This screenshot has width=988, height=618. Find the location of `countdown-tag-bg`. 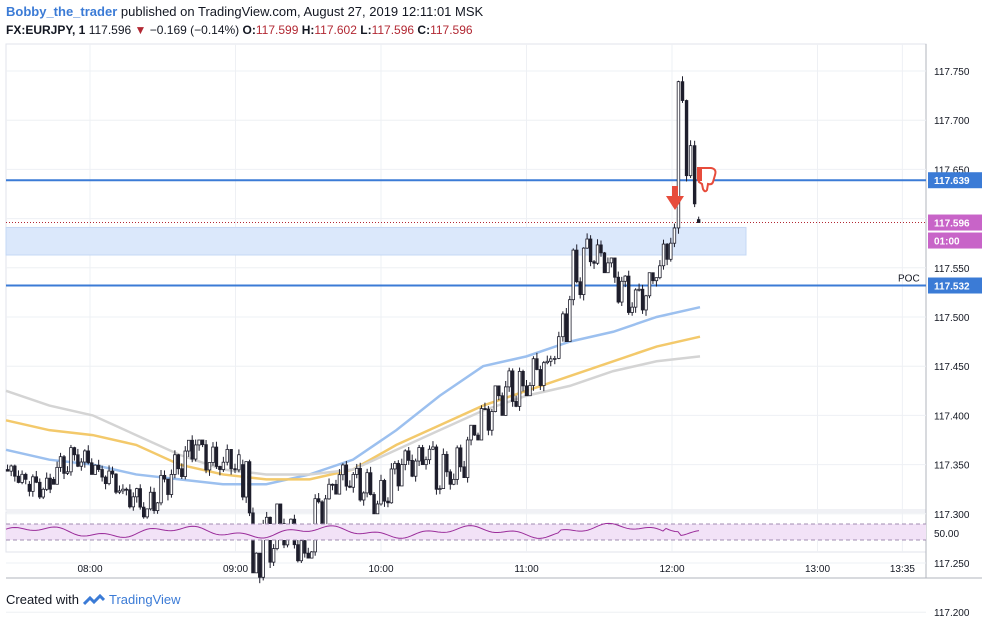

countdown-tag-bg is located at coordinates (955, 240).